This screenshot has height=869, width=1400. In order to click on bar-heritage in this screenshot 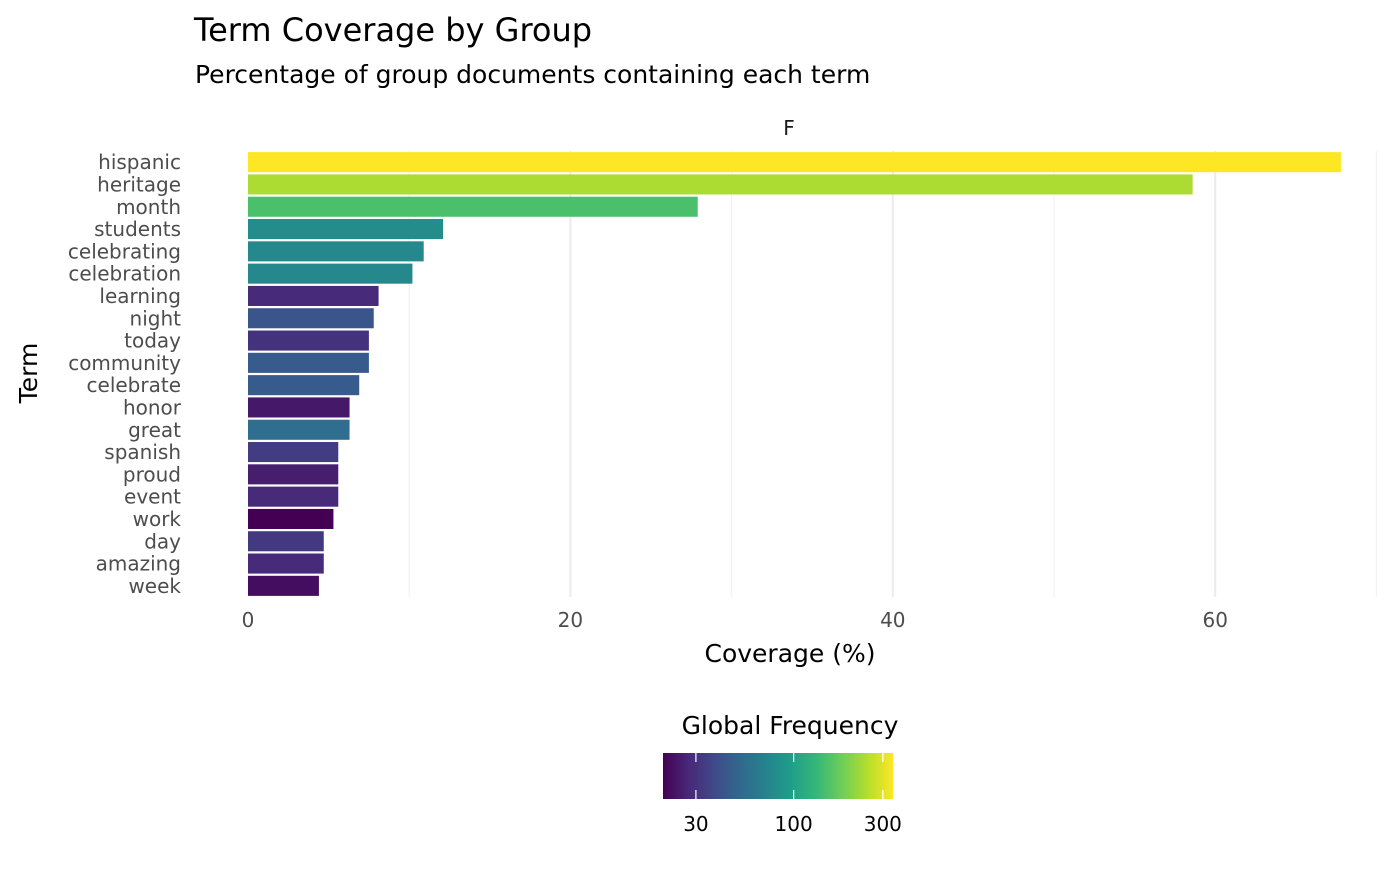, I will do `click(720, 184)`.